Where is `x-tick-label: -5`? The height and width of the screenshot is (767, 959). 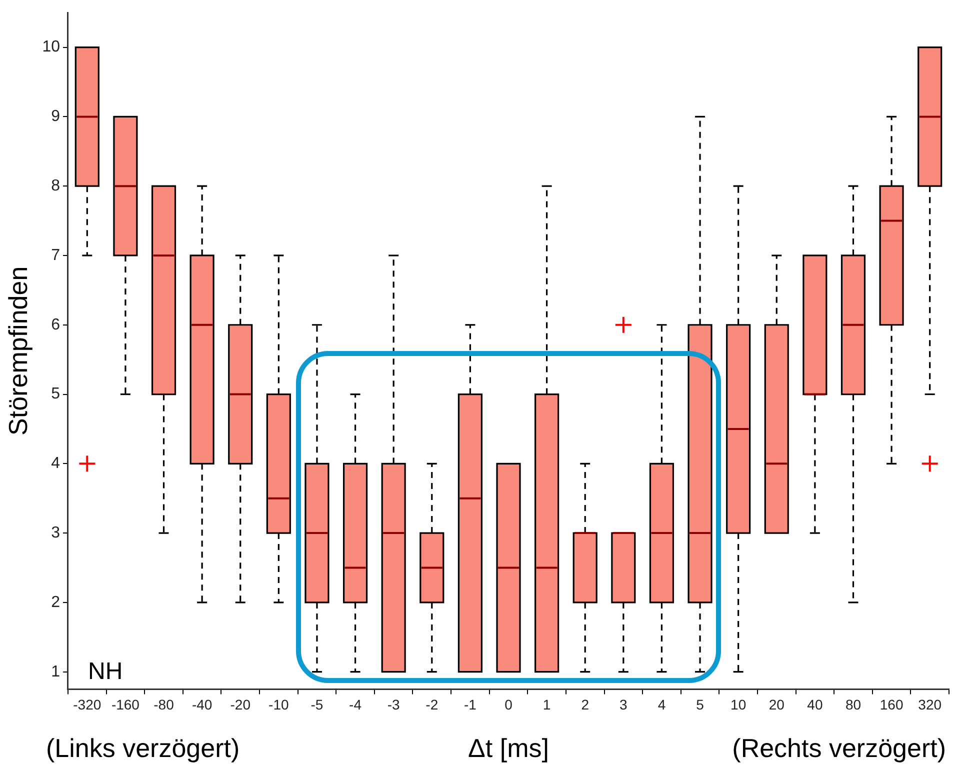
x-tick-label: -5 is located at coordinates (317, 704).